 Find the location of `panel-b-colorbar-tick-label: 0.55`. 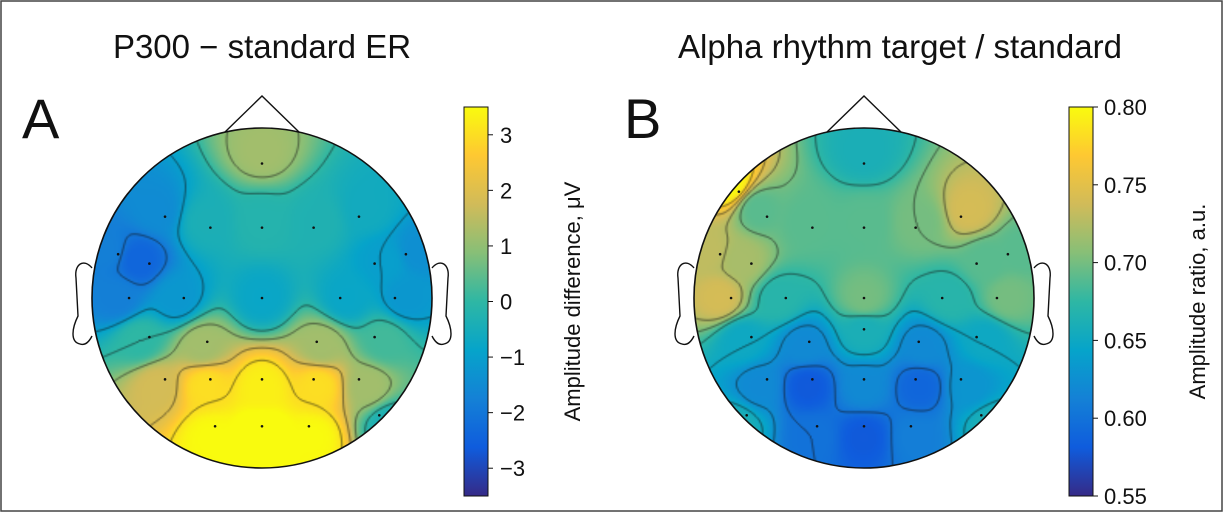

panel-b-colorbar-tick-label: 0.55 is located at coordinates (1125, 496).